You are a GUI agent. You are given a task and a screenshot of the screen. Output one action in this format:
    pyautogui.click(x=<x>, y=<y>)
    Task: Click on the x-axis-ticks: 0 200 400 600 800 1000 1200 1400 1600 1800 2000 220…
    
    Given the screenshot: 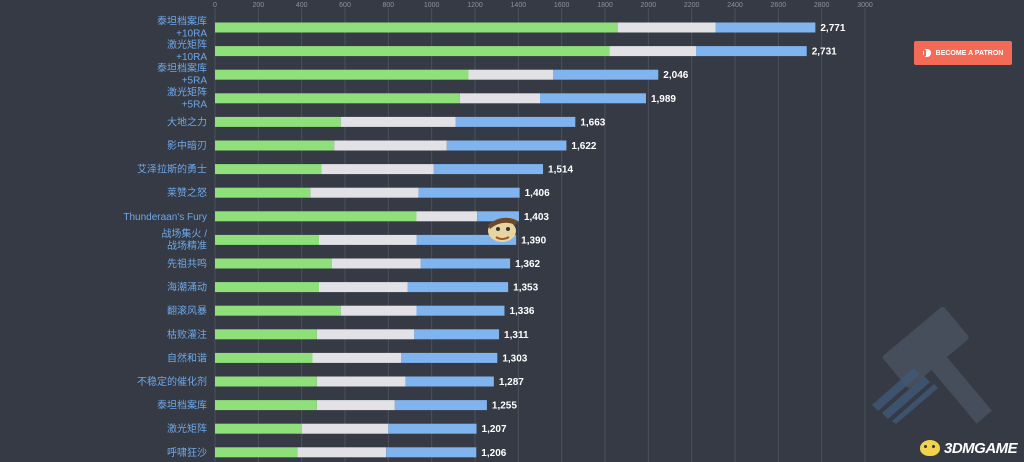 What is the action you would take?
    pyautogui.click(x=543, y=5)
    